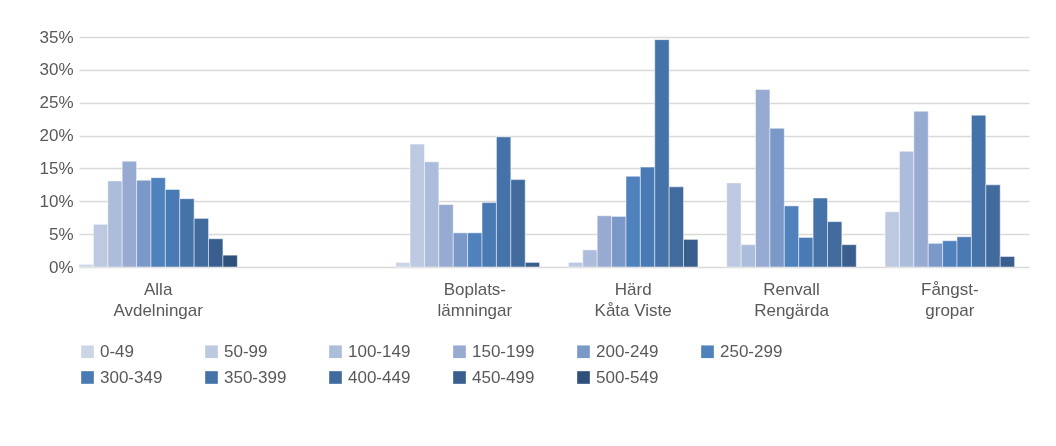  What do you see at coordinates (475, 299) in the screenshot?
I see `x-tick-label: Boplats- lämningar` at bounding box center [475, 299].